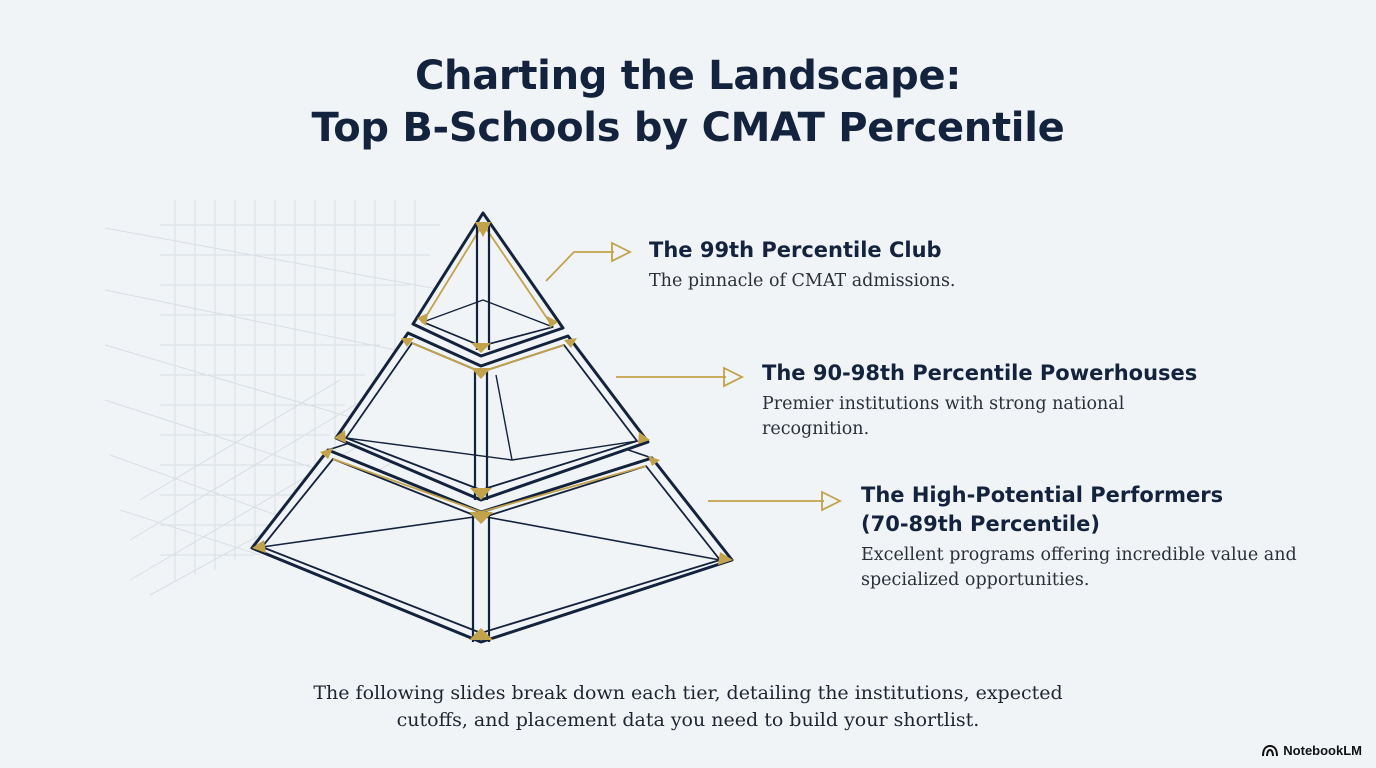  I want to click on pyramid-tier-middle, so click(492, 416).